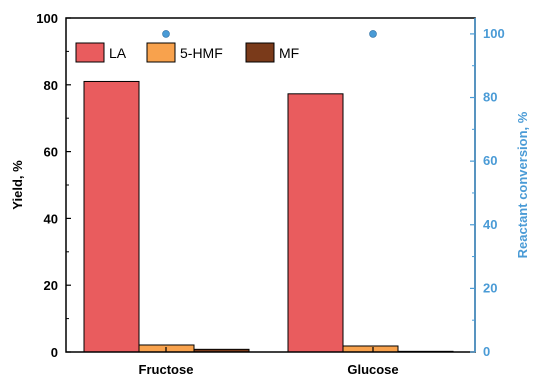 Image resolution: width=534 pixels, height=381 pixels. What do you see at coordinates (111, 216) in the screenshot?
I see `bar-la-fructose` at bounding box center [111, 216].